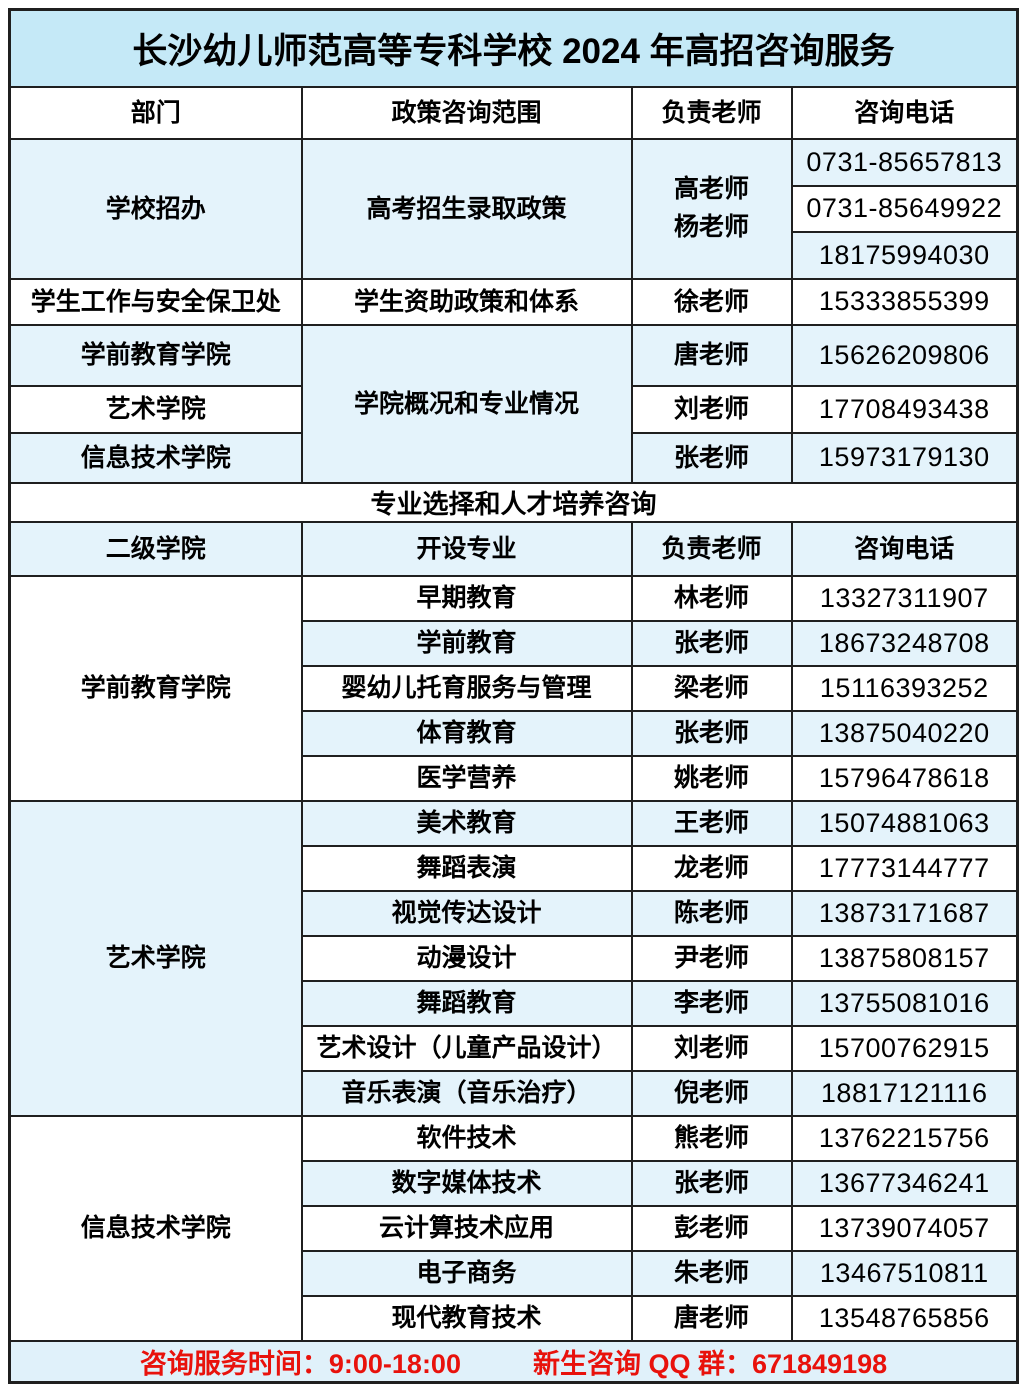 The image size is (1024, 1384). What do you see at coordinates (711, 1003) in the screenshot?
I see `teacher-cell: 李老师` at bounding box center [711, 1003].